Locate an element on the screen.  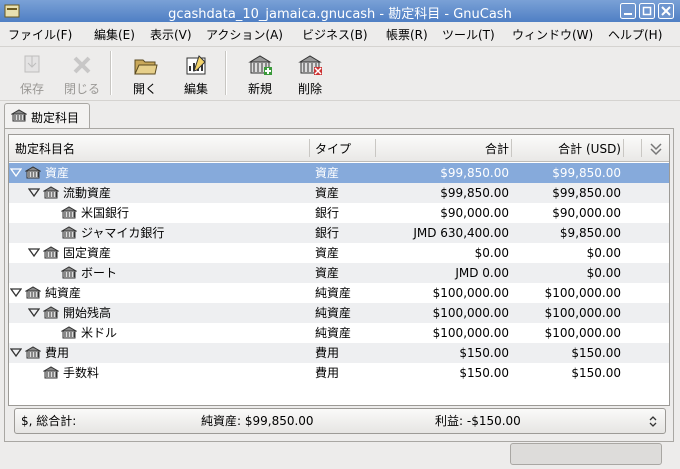
toolbar-button: 開く is located at coordinates (145, 73).